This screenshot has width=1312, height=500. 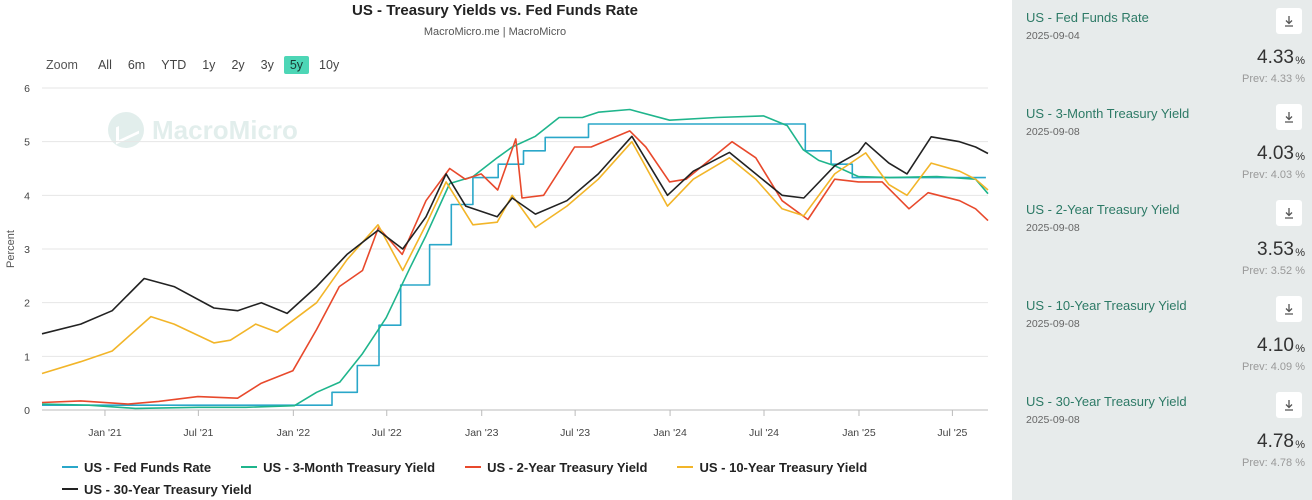 What do you see at coordinates (349, 467) in the screenshot?
I see `legend-label: US - 3-Month Treasury Yield` at bounding box center [349, 467].